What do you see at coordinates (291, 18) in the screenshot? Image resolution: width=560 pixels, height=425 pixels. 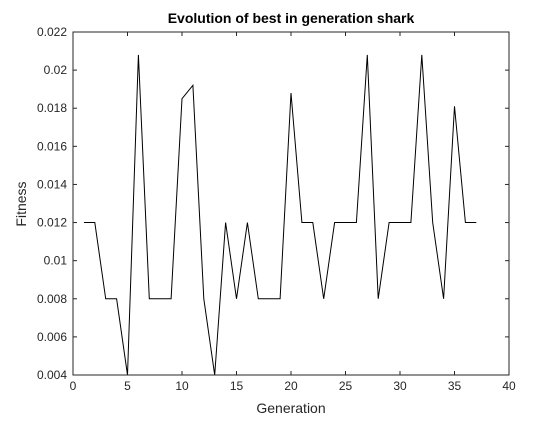 I see `chart-title: Evolution of best in generation shark` at bounding box center [291, 18].